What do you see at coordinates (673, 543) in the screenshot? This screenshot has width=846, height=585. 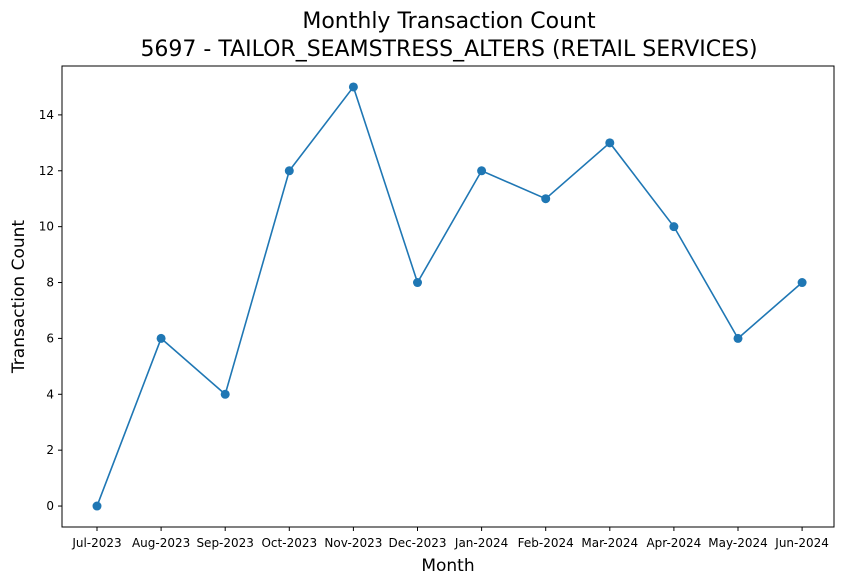 I see `x-tick-label: Apr-2024` at bounding box center [673, 543].